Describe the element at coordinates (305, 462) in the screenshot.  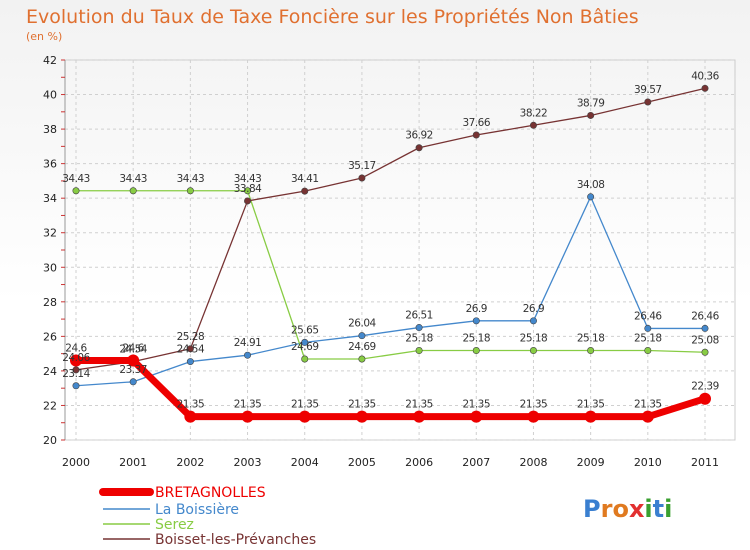
I see `x-tick-label: 2004` at that location.